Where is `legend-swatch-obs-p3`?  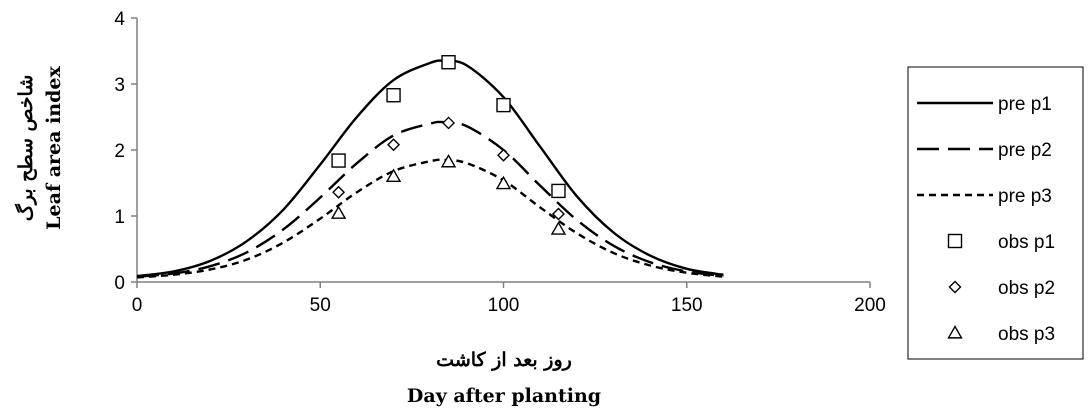 legend-swatch-obs-p3 is located at coordinates (955, 332).